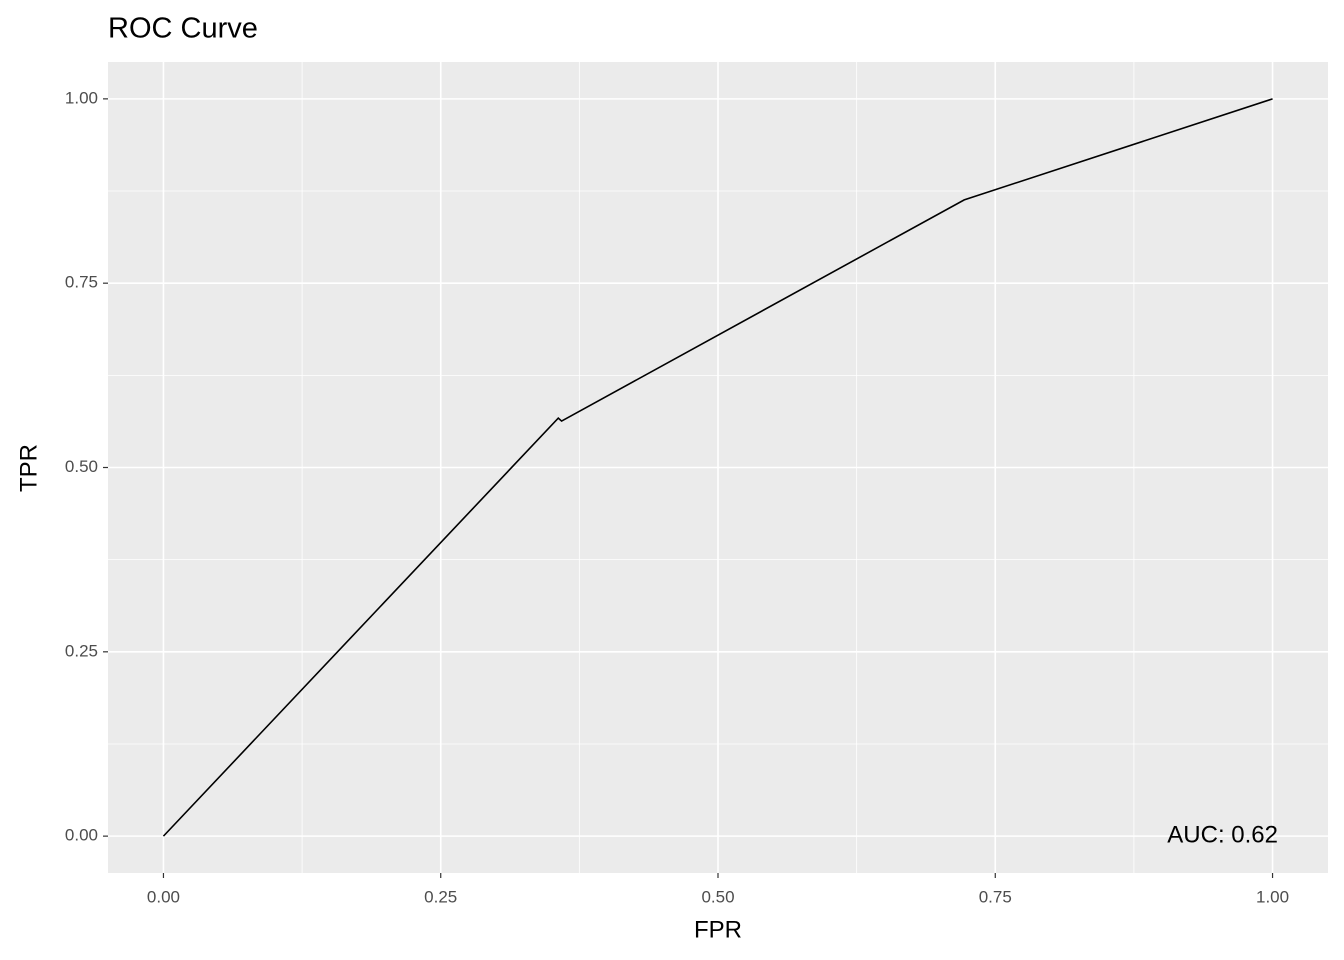 This screenshot has height=960, width=1344. I want to click on y-tick-label: 0.50, so click(81, 466).